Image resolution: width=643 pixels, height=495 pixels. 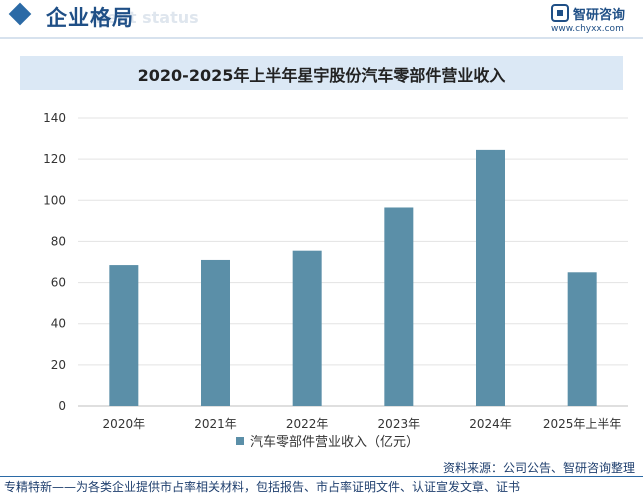 What do you see at coordinates (538, 468) in the screenshot?
I see `footer-source: 资料来源：公司公告、智研咨询整理` at bounding box center [538, 468].